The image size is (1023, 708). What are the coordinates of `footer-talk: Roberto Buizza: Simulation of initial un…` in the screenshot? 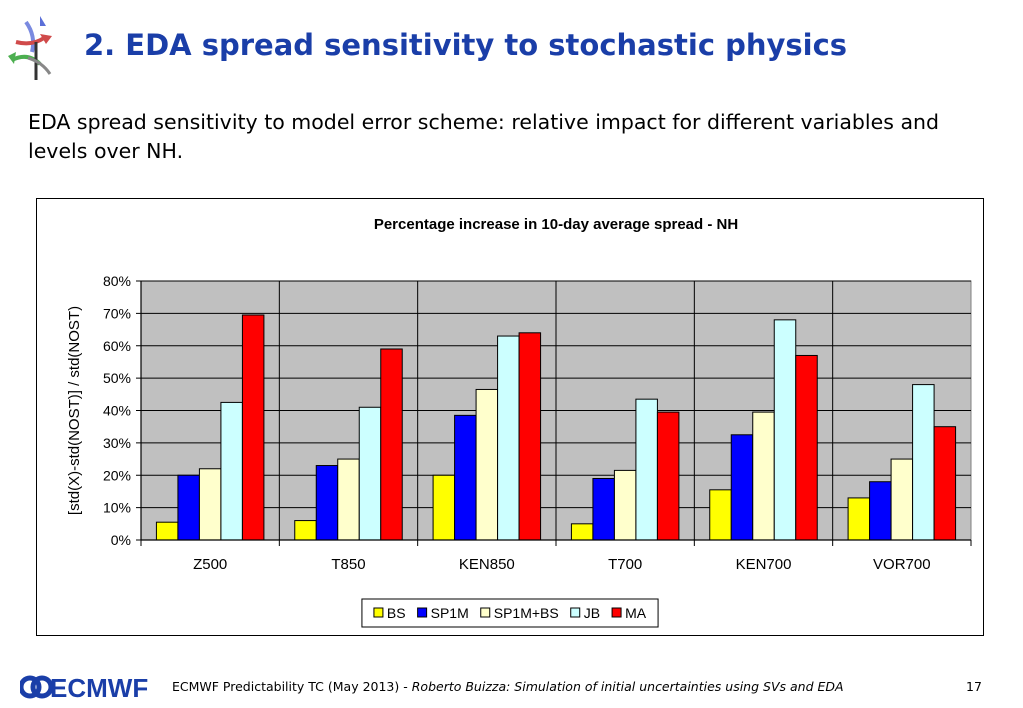 It's located at (627, 686).